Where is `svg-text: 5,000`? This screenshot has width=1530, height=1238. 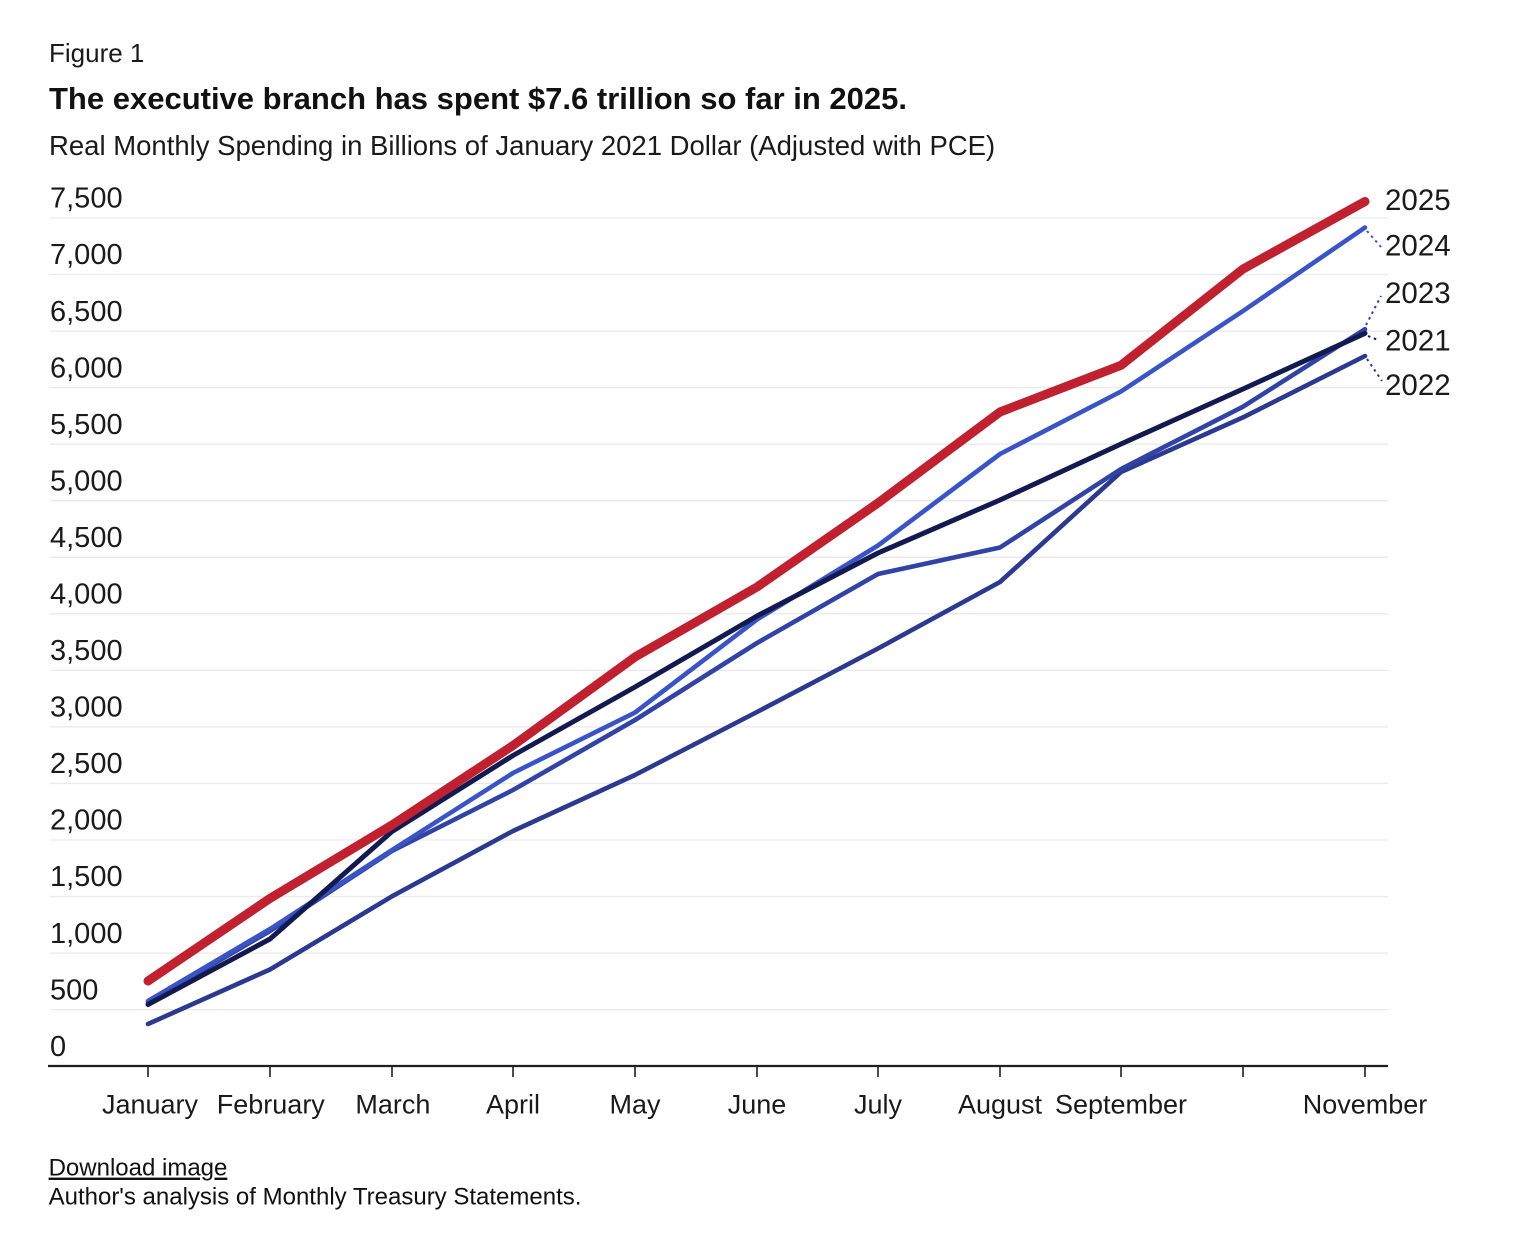 svg-text: 5,000 is located at coordinates (86, 481).